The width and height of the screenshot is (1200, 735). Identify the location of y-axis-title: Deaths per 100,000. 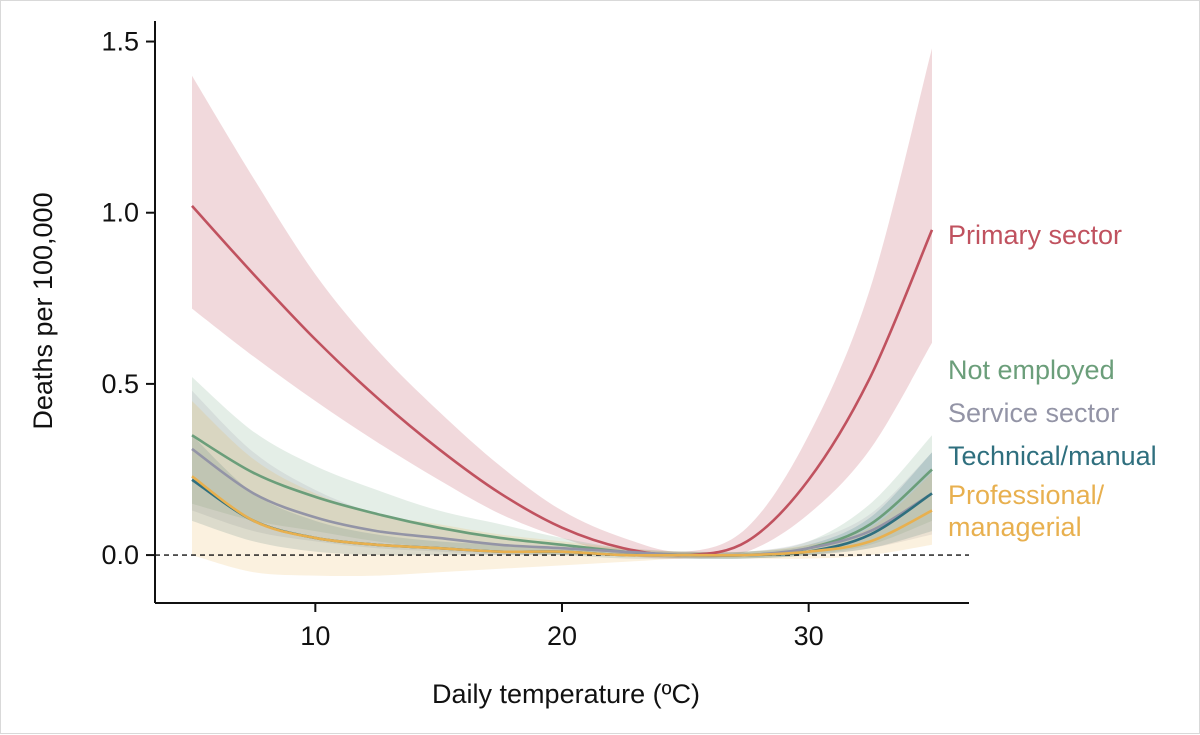
(43, 310).